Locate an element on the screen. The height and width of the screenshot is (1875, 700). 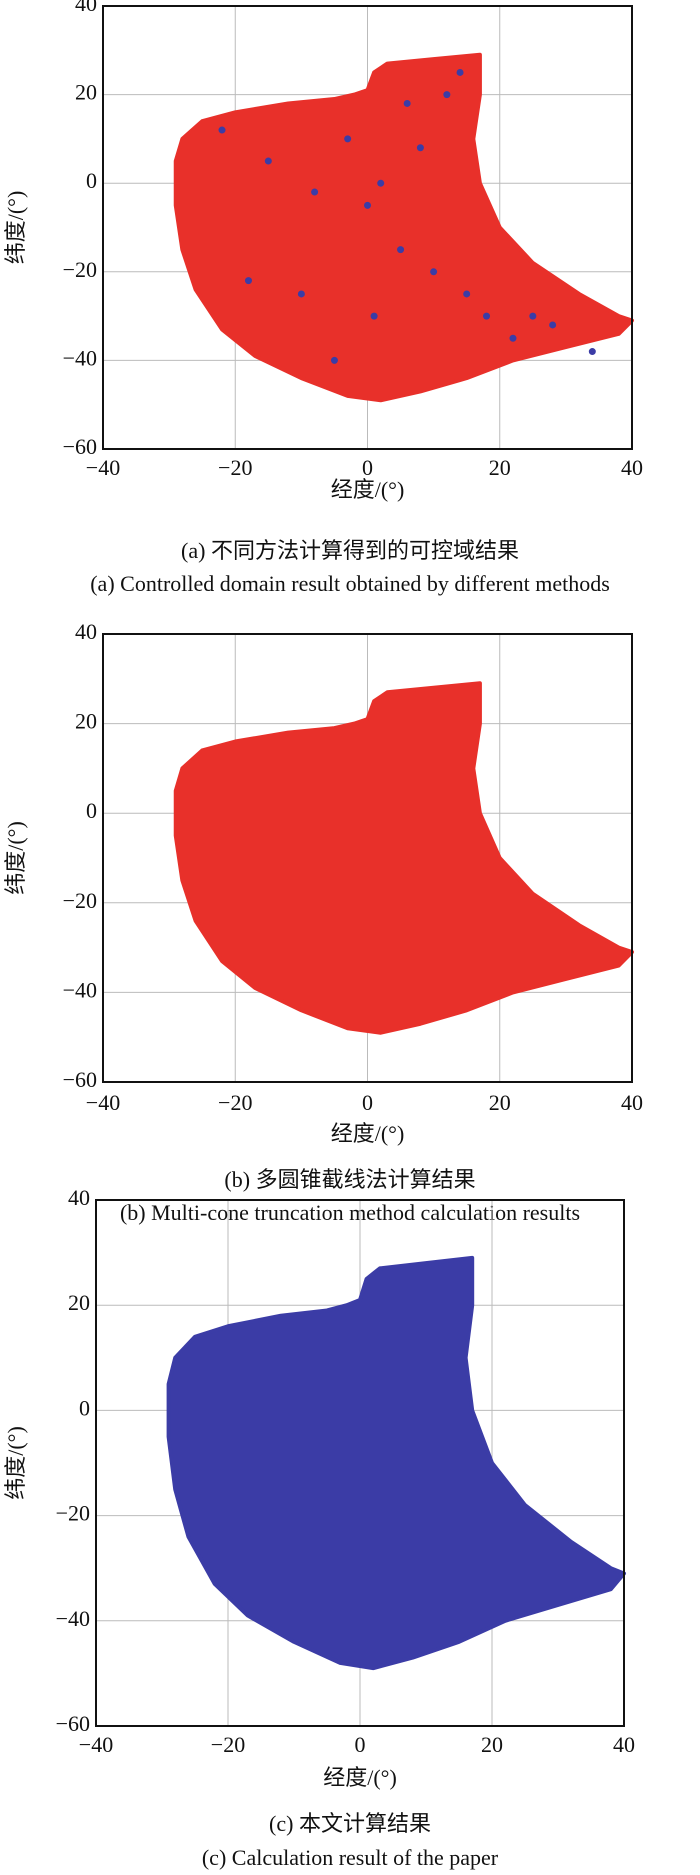
caption-en: (c) Calculation result of the paper is located at coordinates (350, 1857).